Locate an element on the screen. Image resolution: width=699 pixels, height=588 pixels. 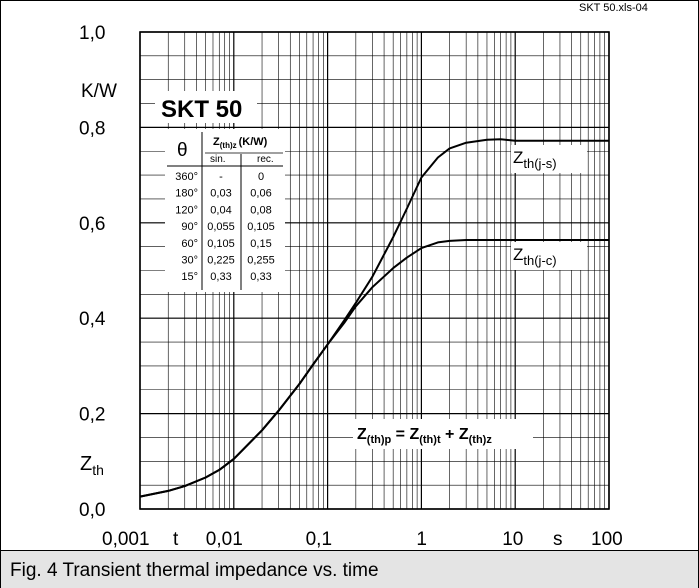
table-cell-rec: 0,08 is located at coordinates (260, 210).